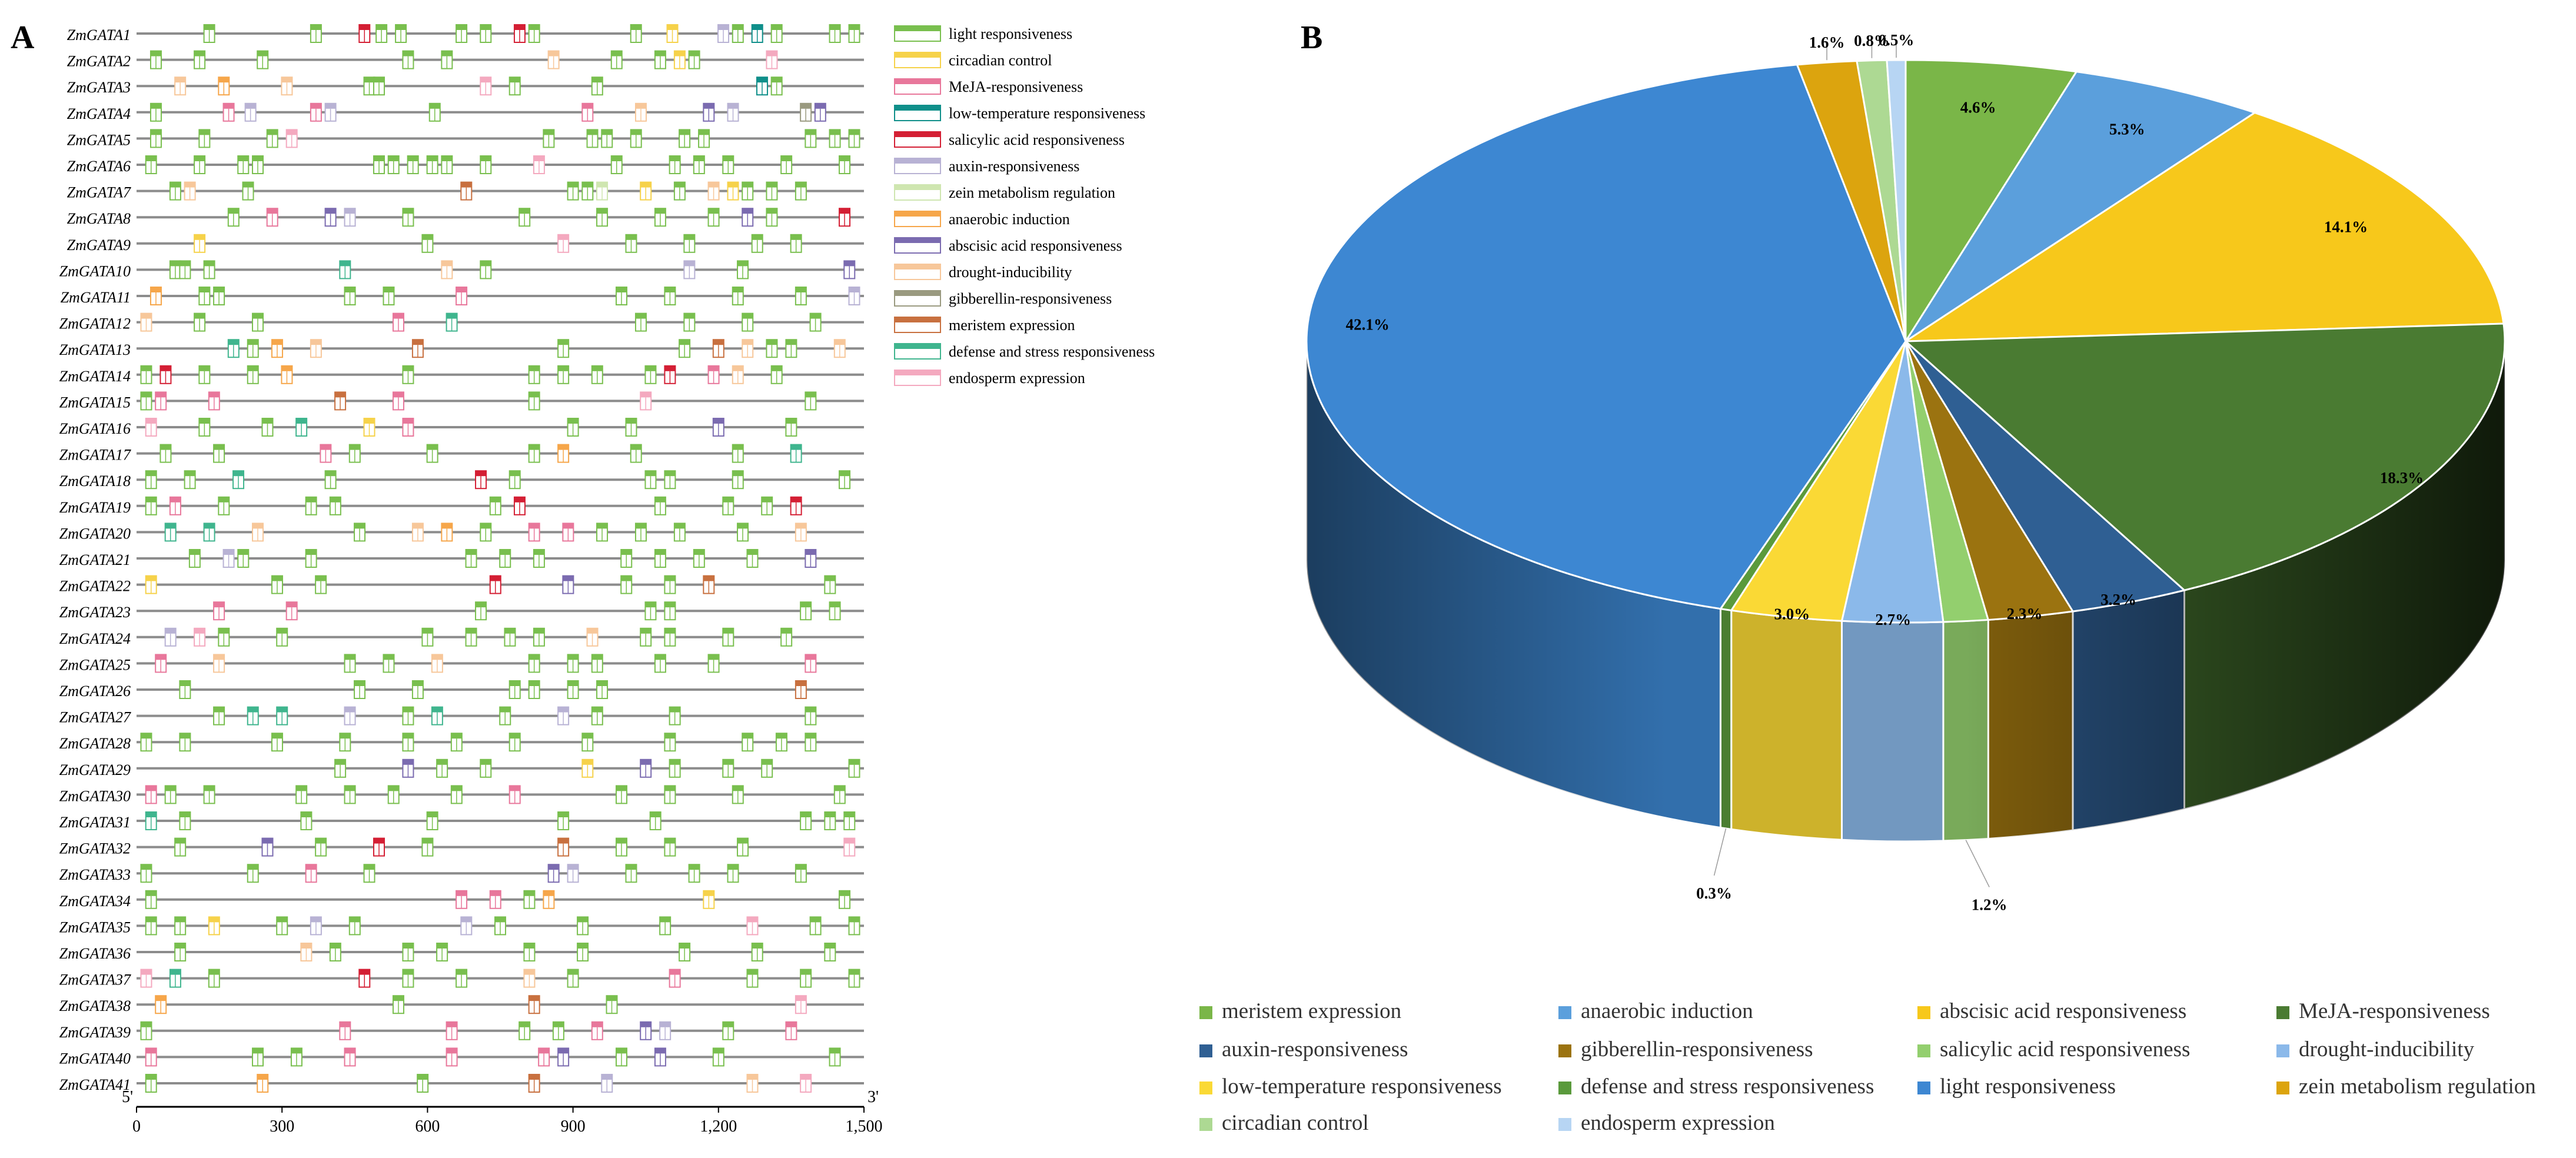 The image size is (2576, 1158). Describe the element at coordinates (1896, 40) in the screenshot. I see `pie-data-label: 0.5%` at that location.